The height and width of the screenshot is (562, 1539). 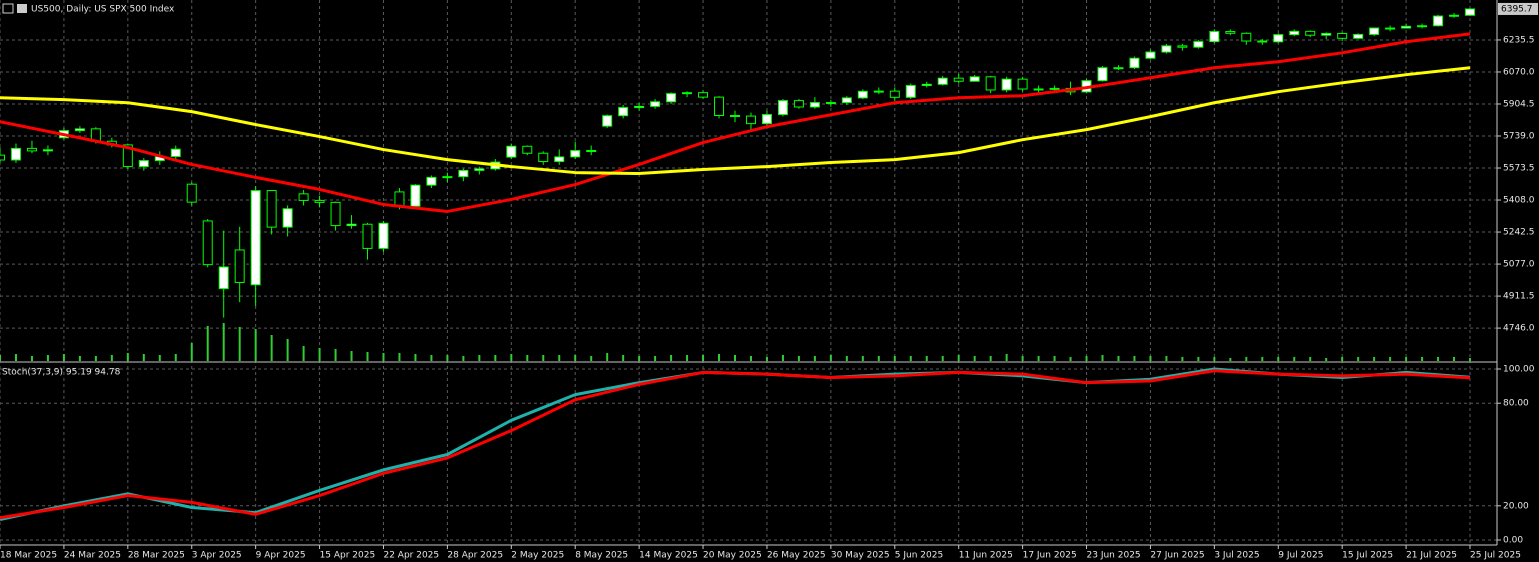 What do you see at coordinates (1516, 404) in the screenshot?
I see `y-tick-label: 80.00` at bounding box center [1516, 404].